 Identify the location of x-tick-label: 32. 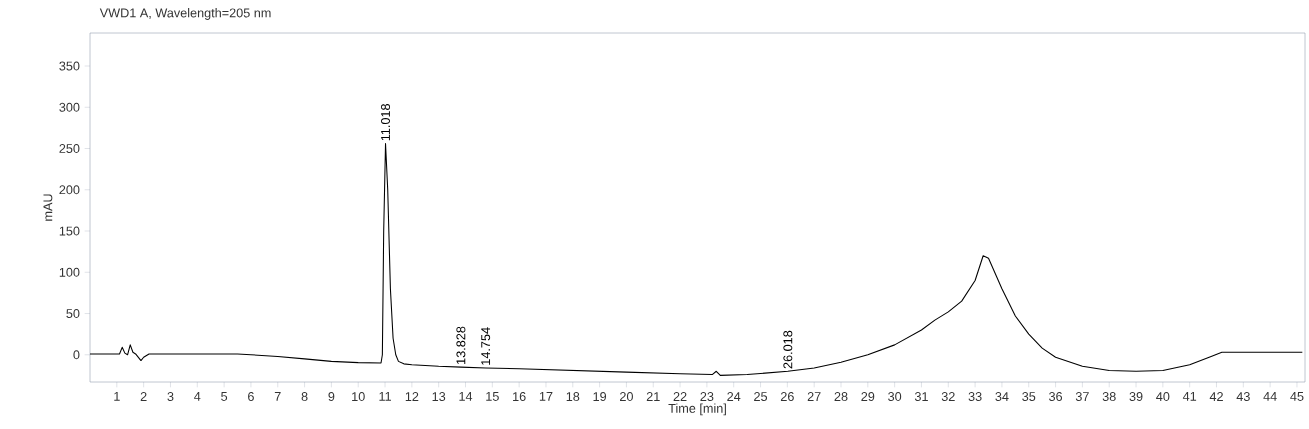
(948, 397).